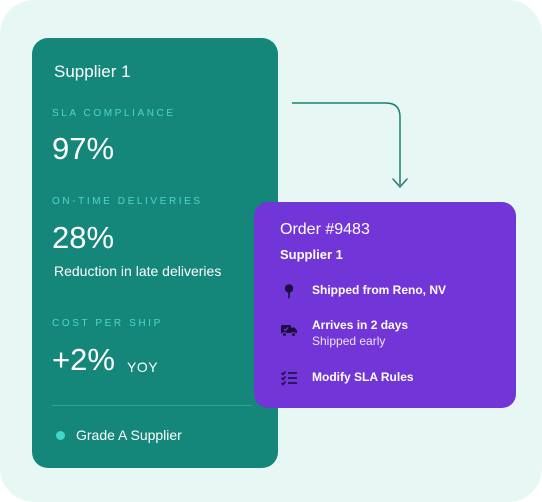  I want to click on card-divider, so click(152, 405).